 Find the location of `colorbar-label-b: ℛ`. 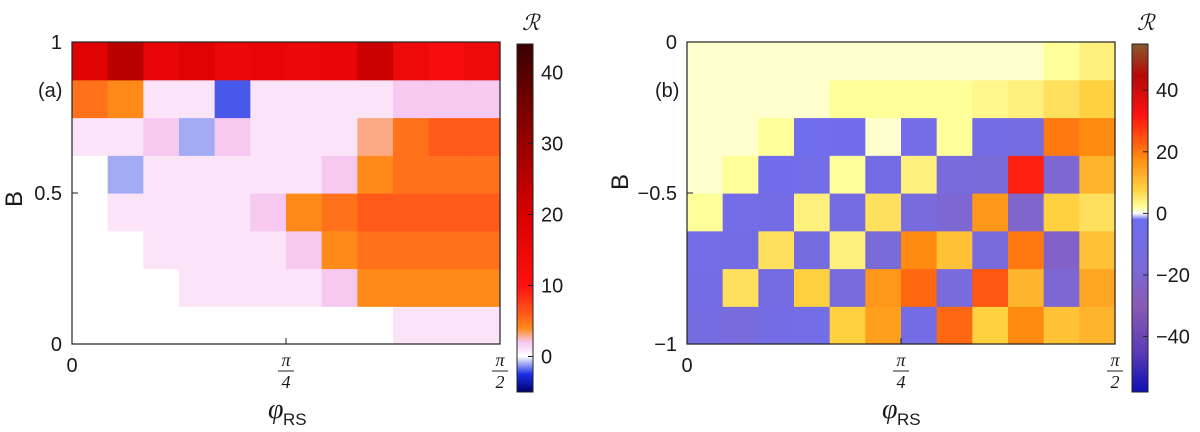

colorbar-label-b: ℛ is located at coordinates (1146, 22).